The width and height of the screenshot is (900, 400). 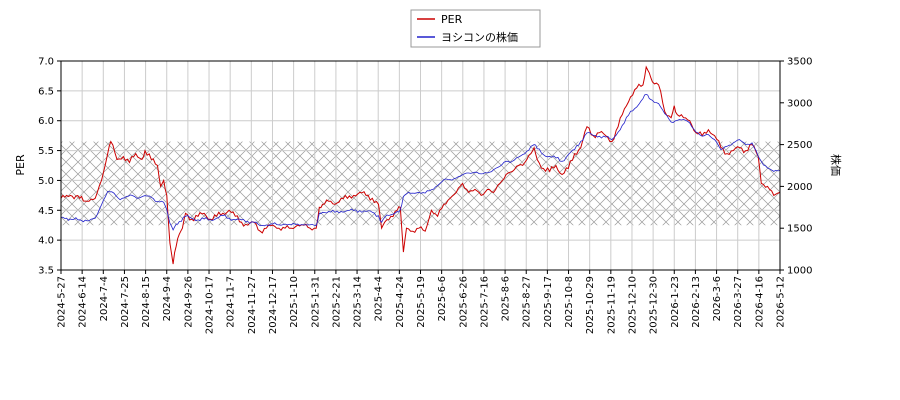 I want to click on x-tick-label: 2025-10-8, so click(x=569, y=302).